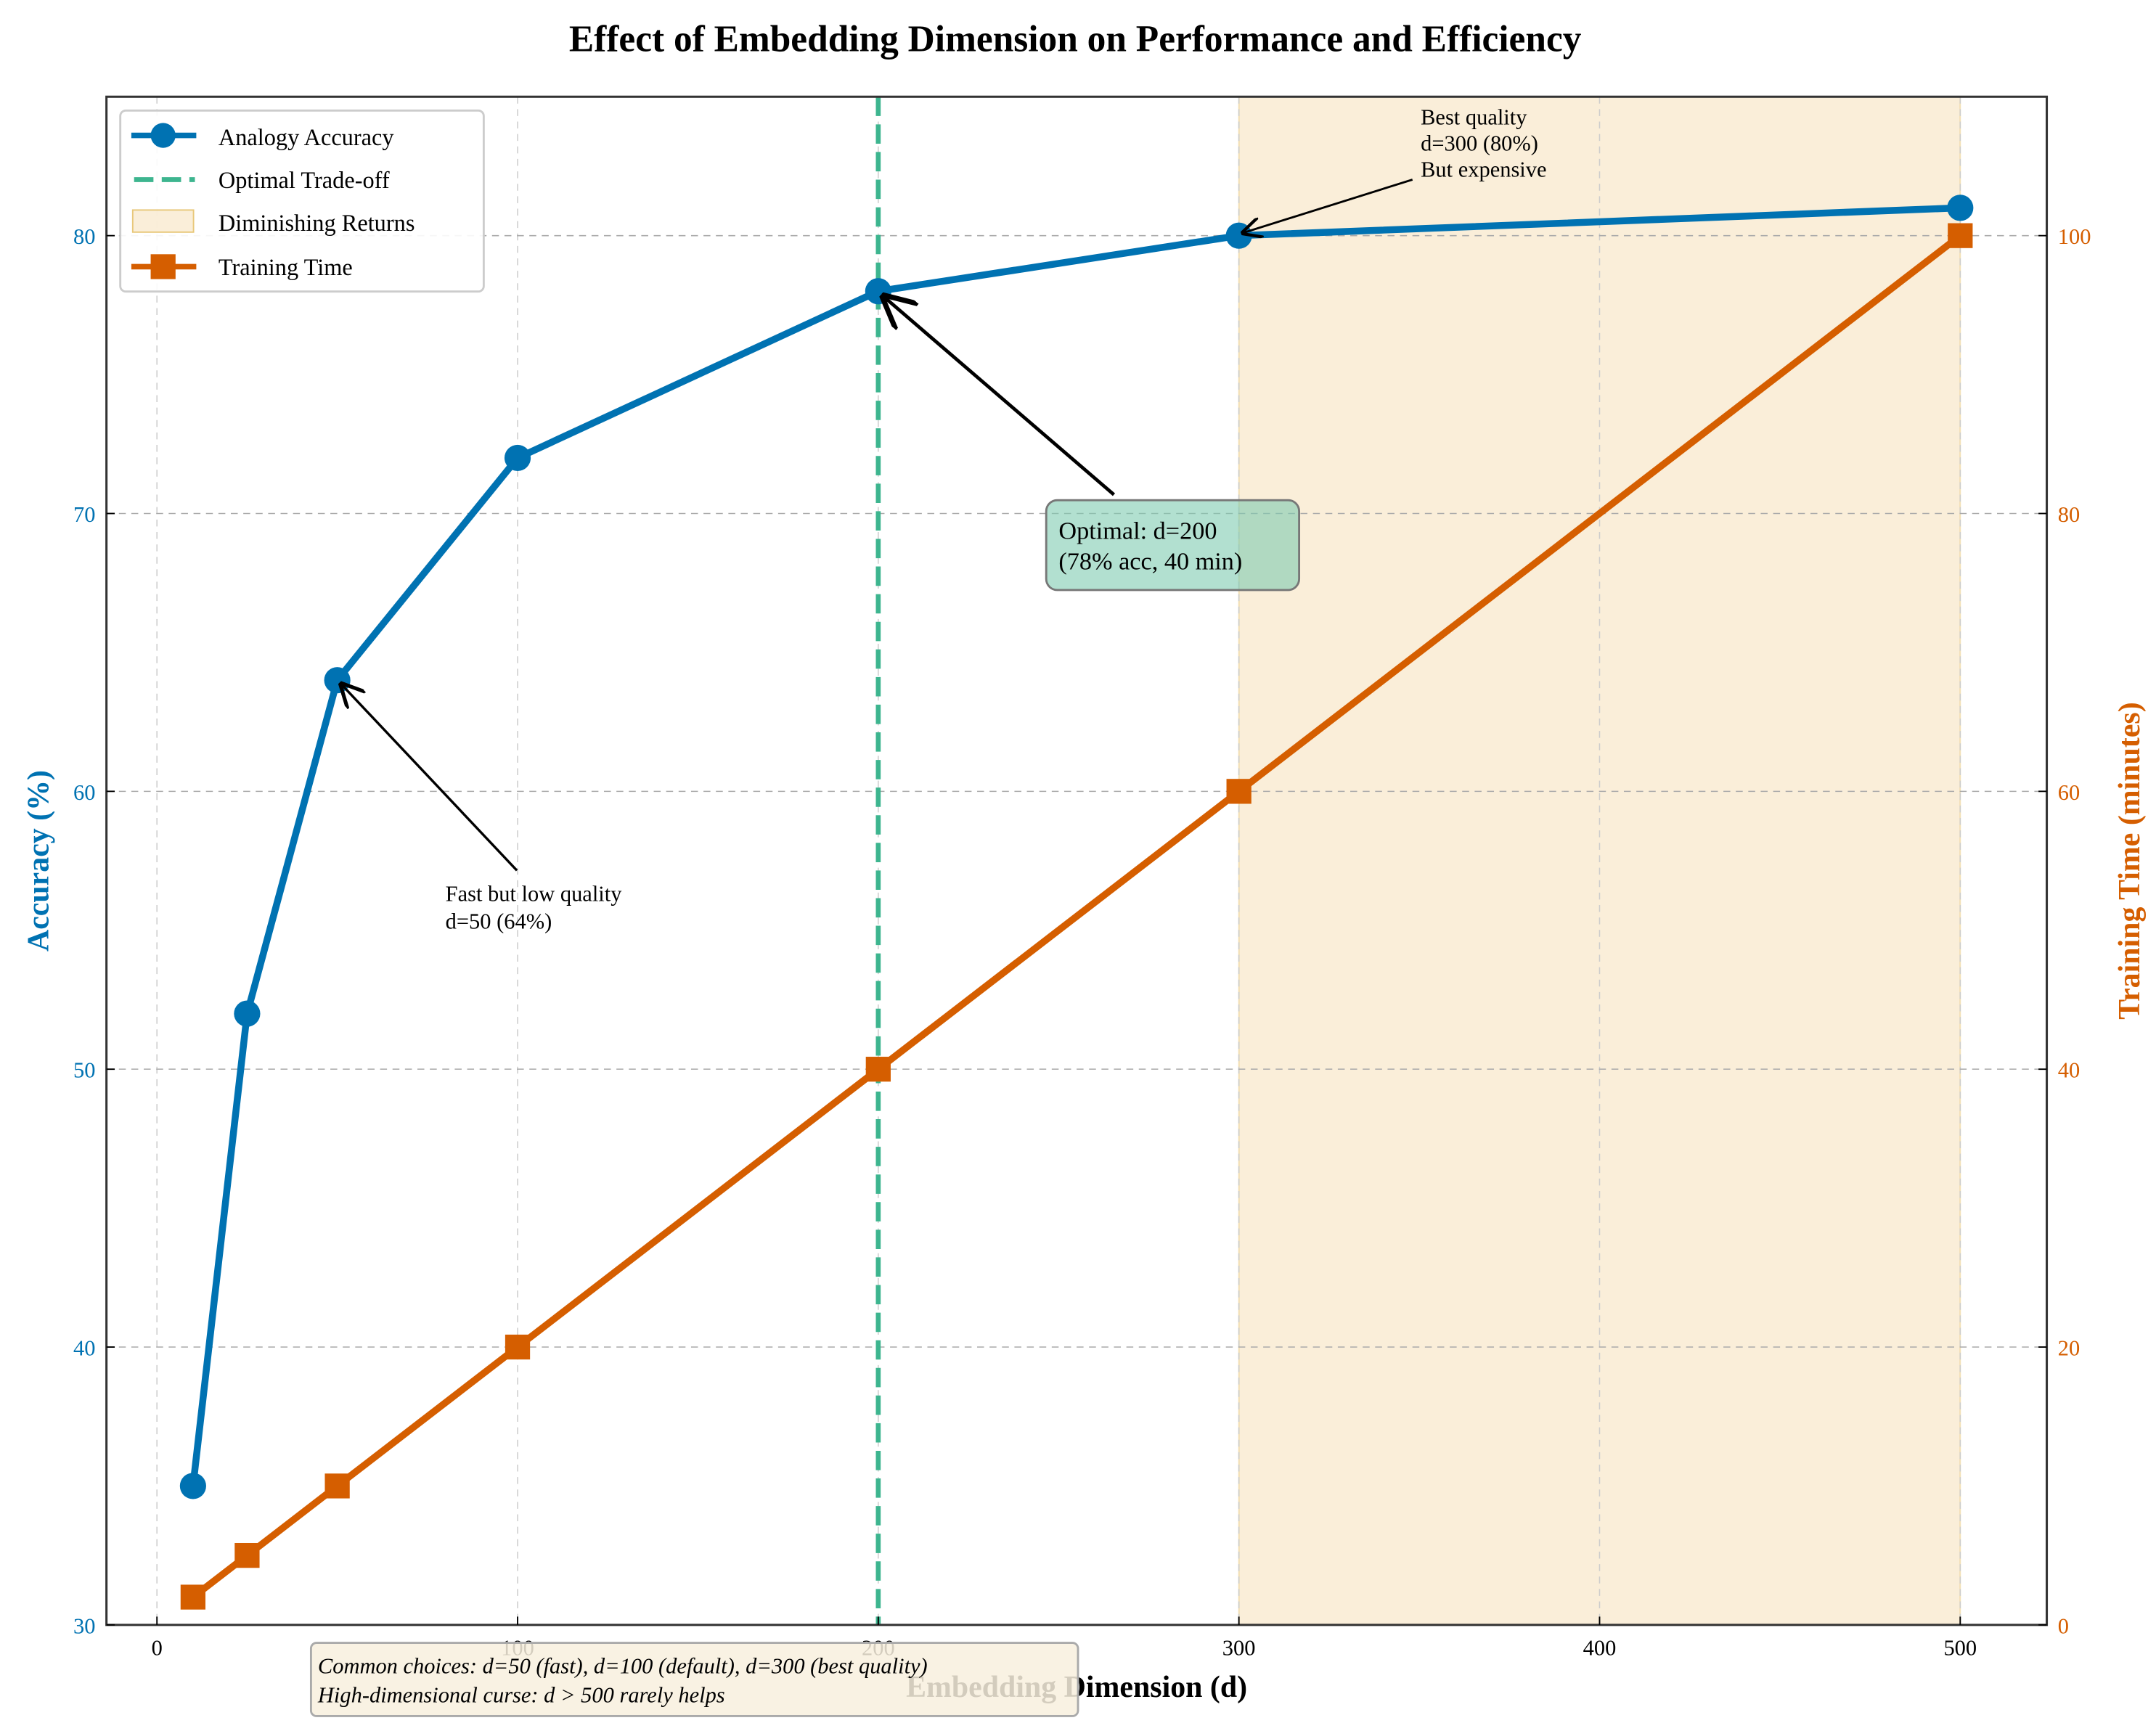 The height and width of the screenshot is (1723, 2156). What do you see at coordinates (84, 1070) in the screenshot?
I see `y-tick-label: 50` at bounding box center [84, 1070].